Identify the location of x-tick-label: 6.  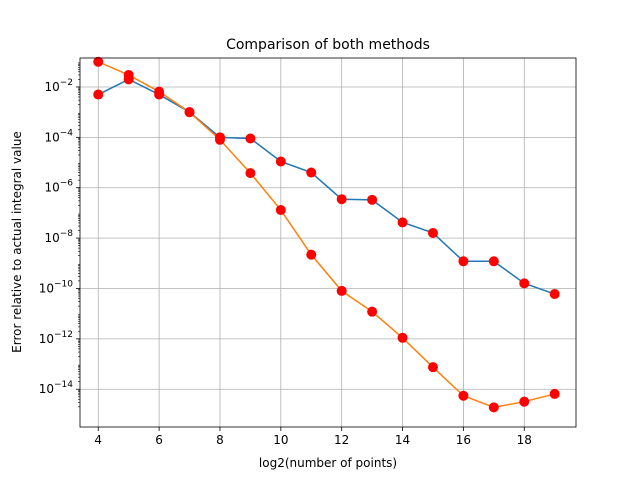
(159, 440).